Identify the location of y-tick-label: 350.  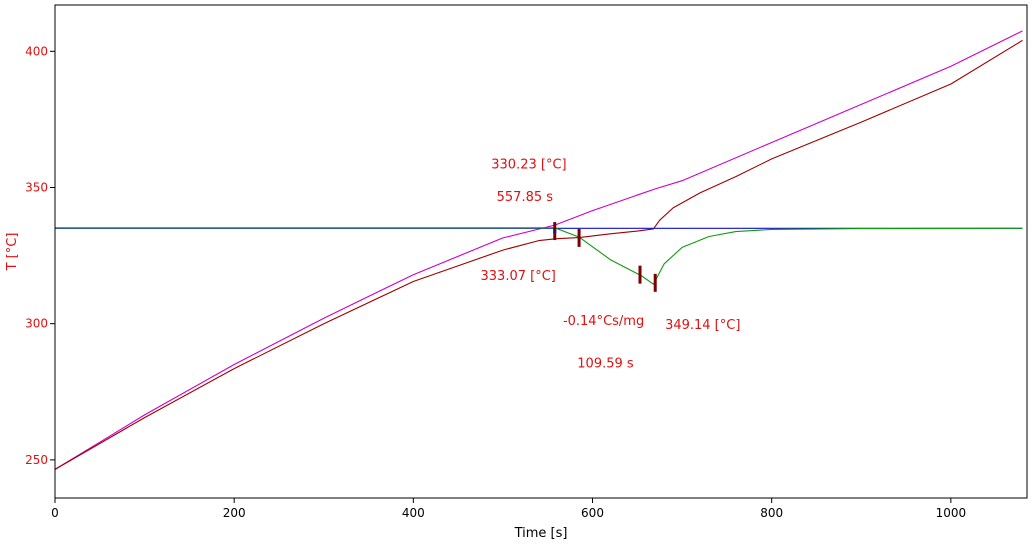
(36, 187).